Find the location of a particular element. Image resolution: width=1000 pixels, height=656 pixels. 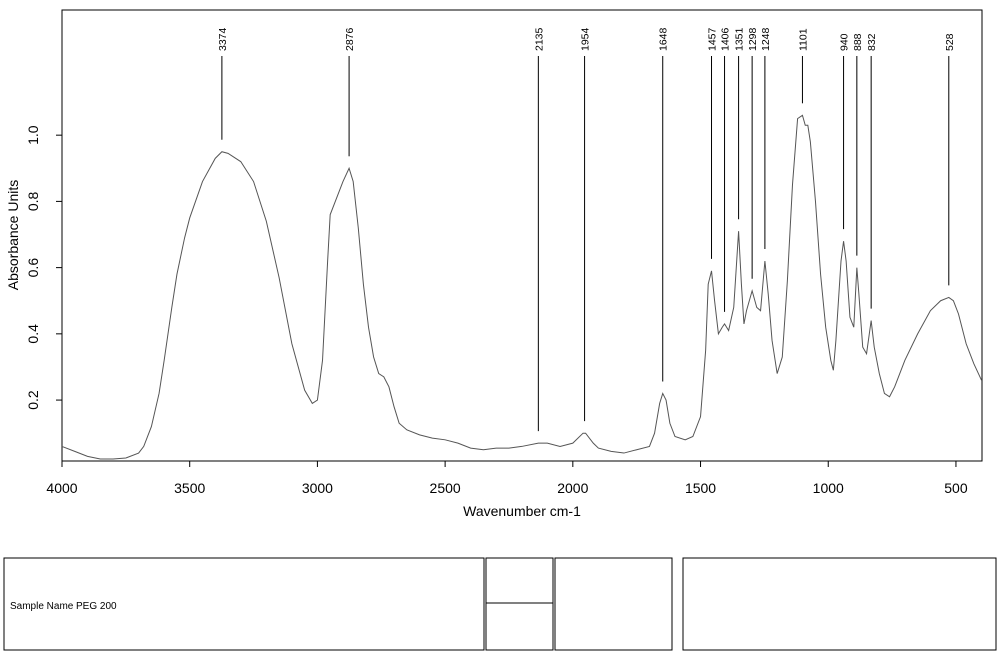

y-tick-label: 0.2 is located at coordinates (33, 400).